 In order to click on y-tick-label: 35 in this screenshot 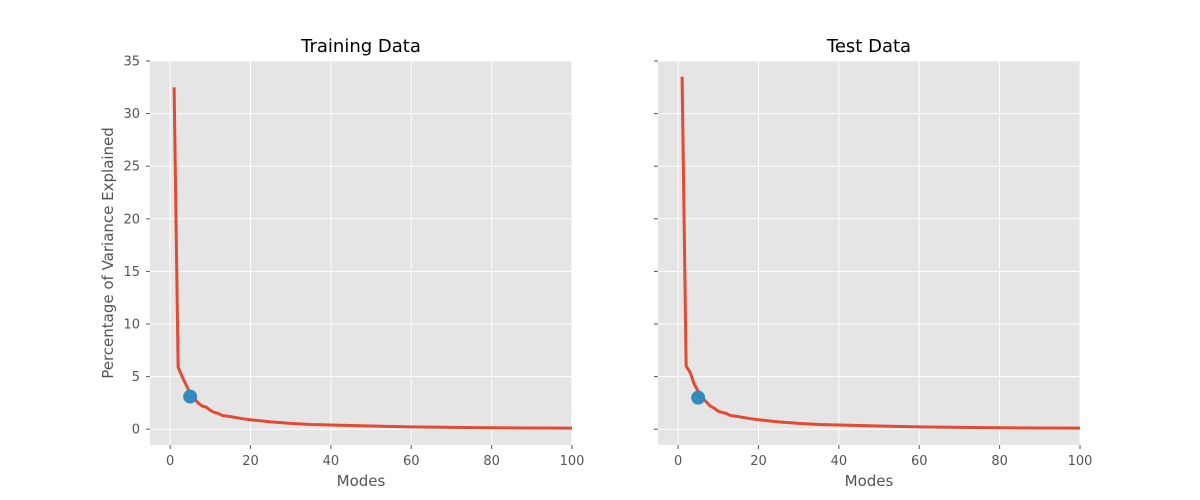, I will do `click(131, 62)`.